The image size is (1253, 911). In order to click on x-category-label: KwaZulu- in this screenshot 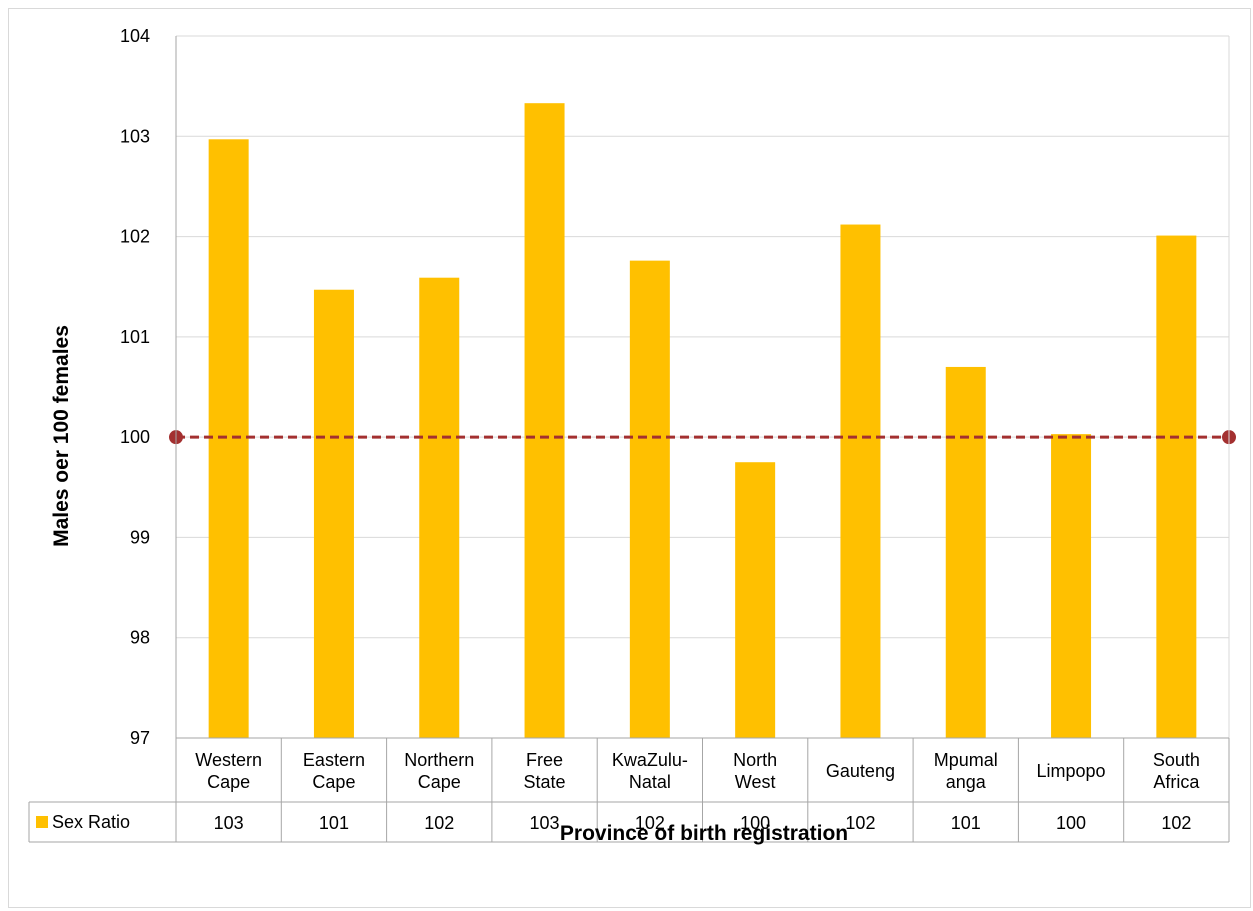, I will do `click(650, 760)`.